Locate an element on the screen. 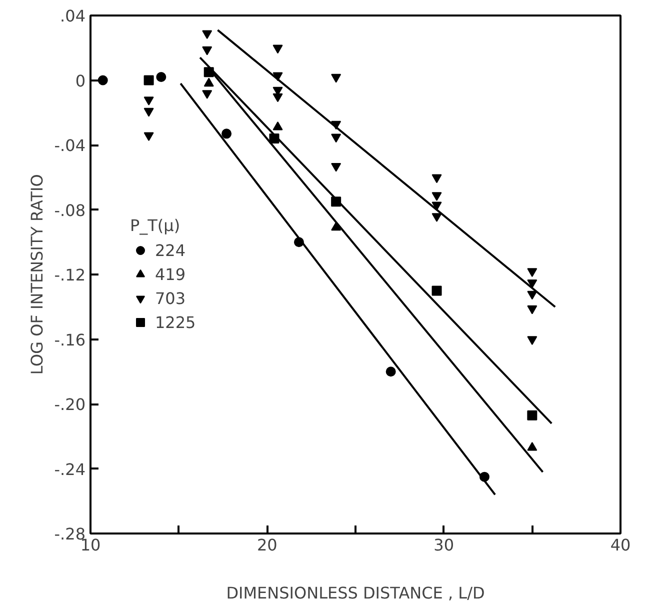 Image resolution: width=650 pixels, height=613 pixels. y-tick-label: 0 is located at coordinates (80, 80).